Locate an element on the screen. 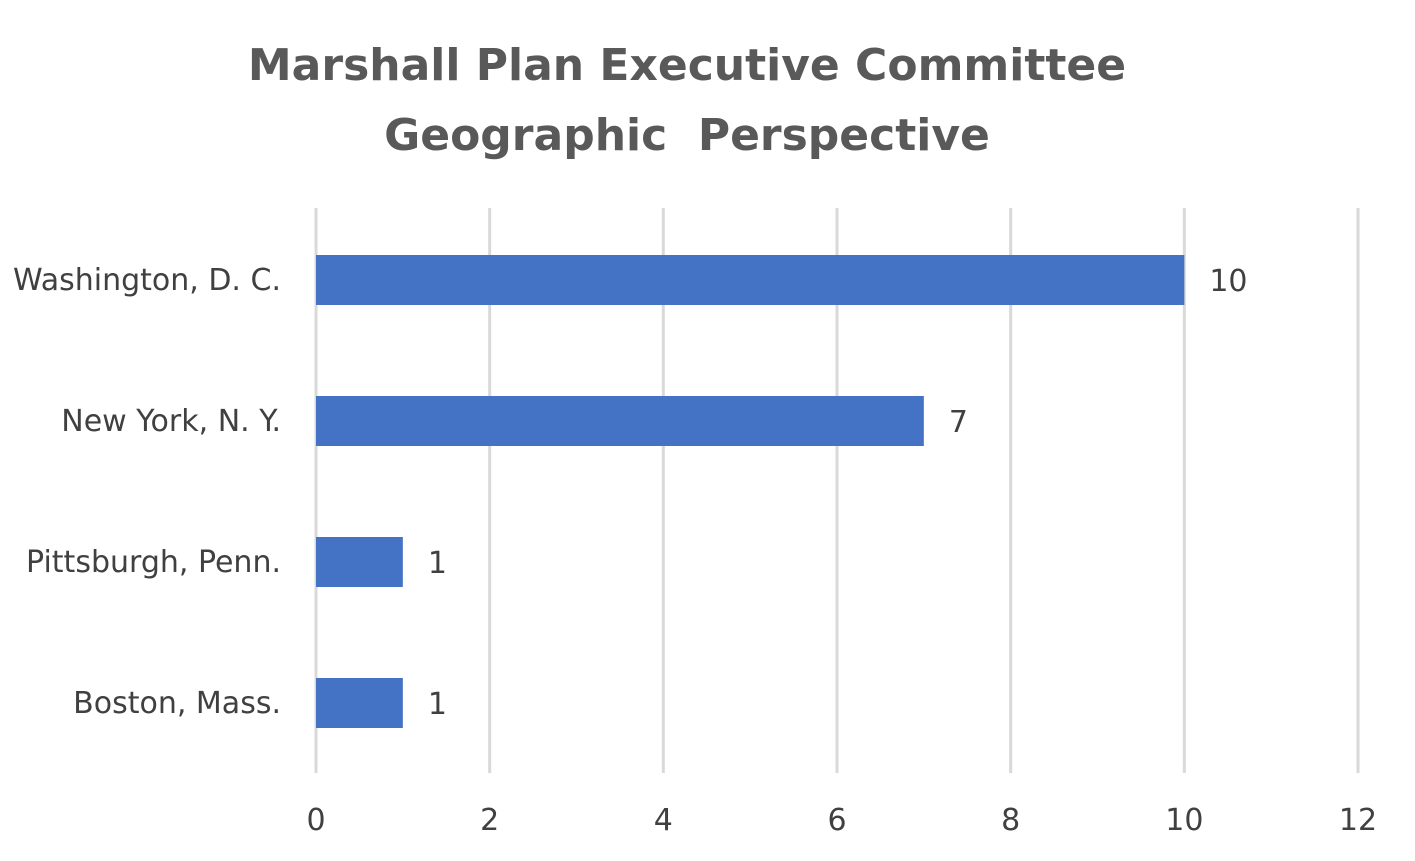  category-label-3: Boston, Mass. is located at coordinates (177, 703).